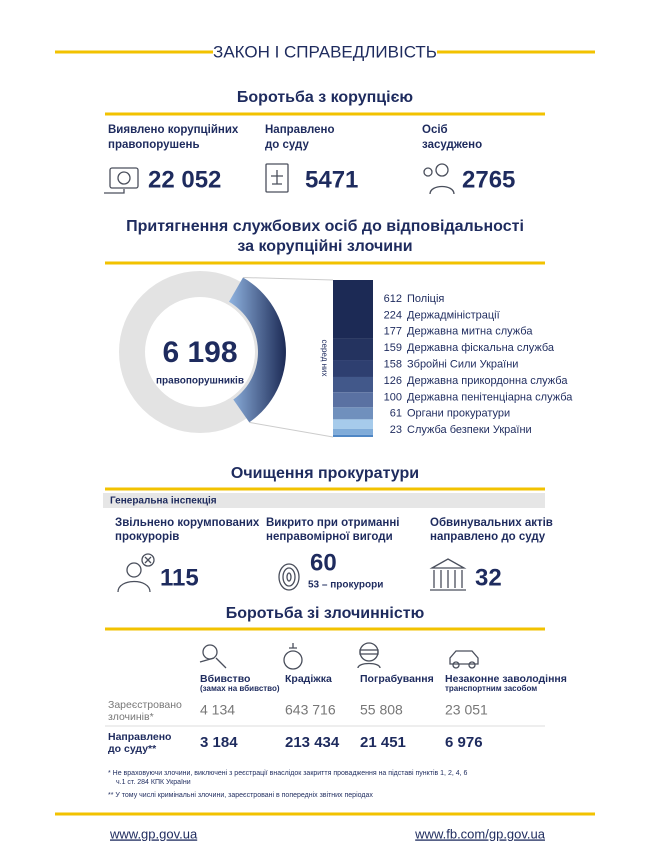 Image resolution: width=650 pixels, height=865 pixels. What do you see at coordinates (490, 397) in the screenshot?
I see `item-name: Державна пенітенціарна служба` at bounding box center [490, 397].